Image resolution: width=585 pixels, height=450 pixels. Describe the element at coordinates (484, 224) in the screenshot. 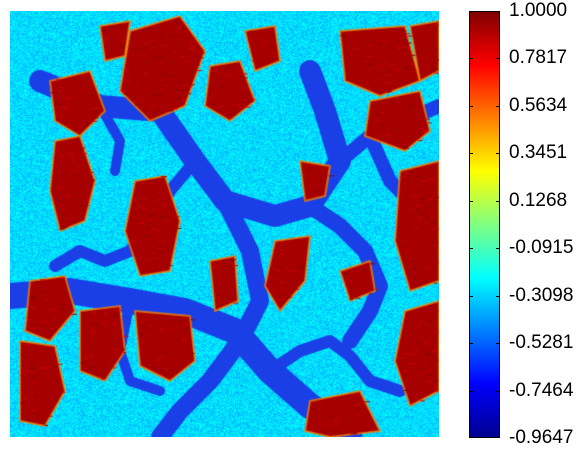

I see `colorbar` at that location.